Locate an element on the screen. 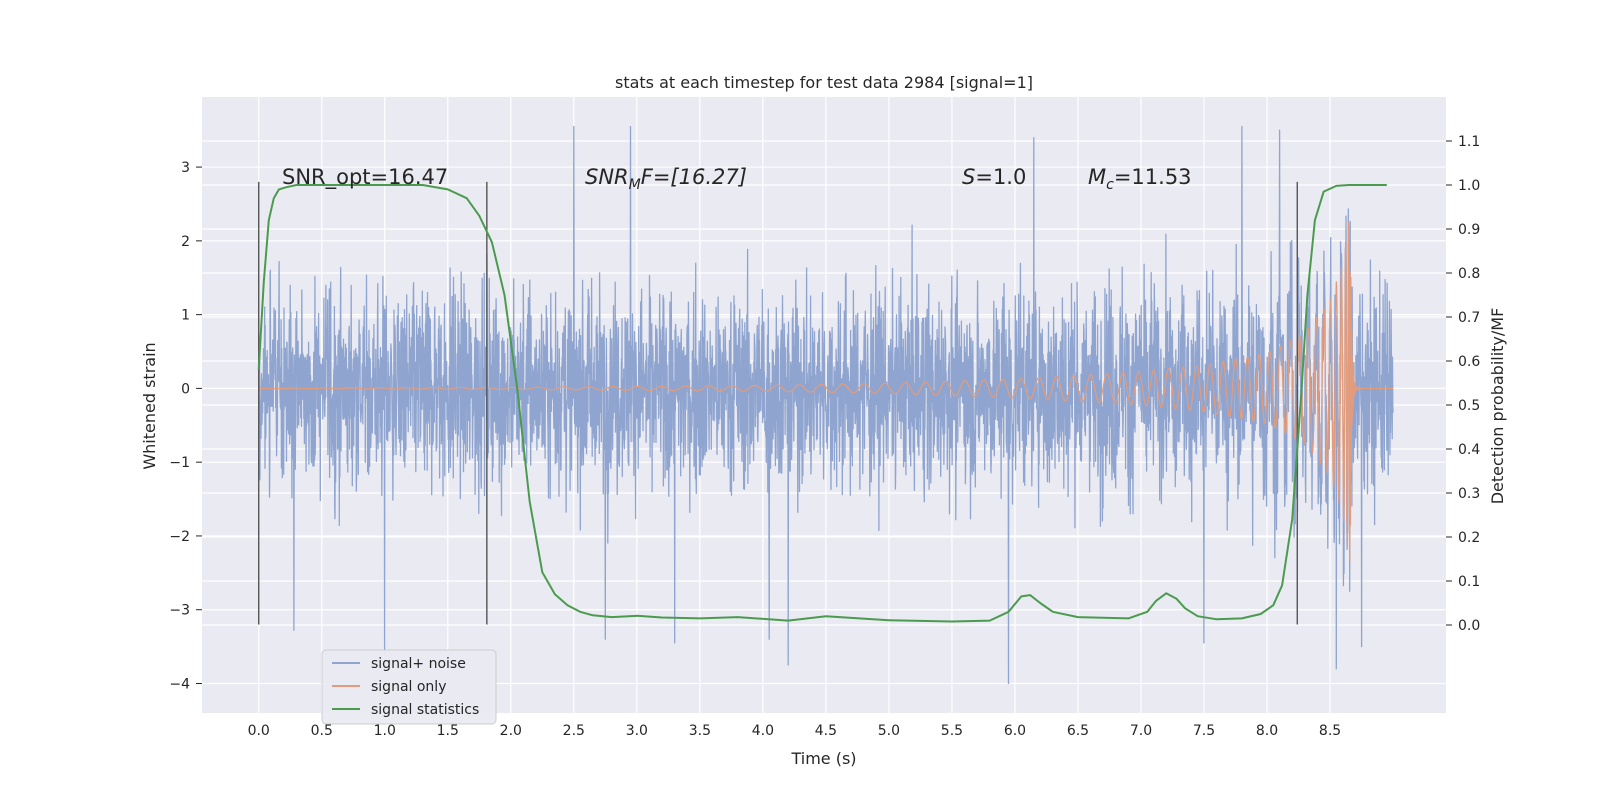 This screenshot has width=1600, height=800. x-tick-label: 1.5 is located at coordinates (448, 731).